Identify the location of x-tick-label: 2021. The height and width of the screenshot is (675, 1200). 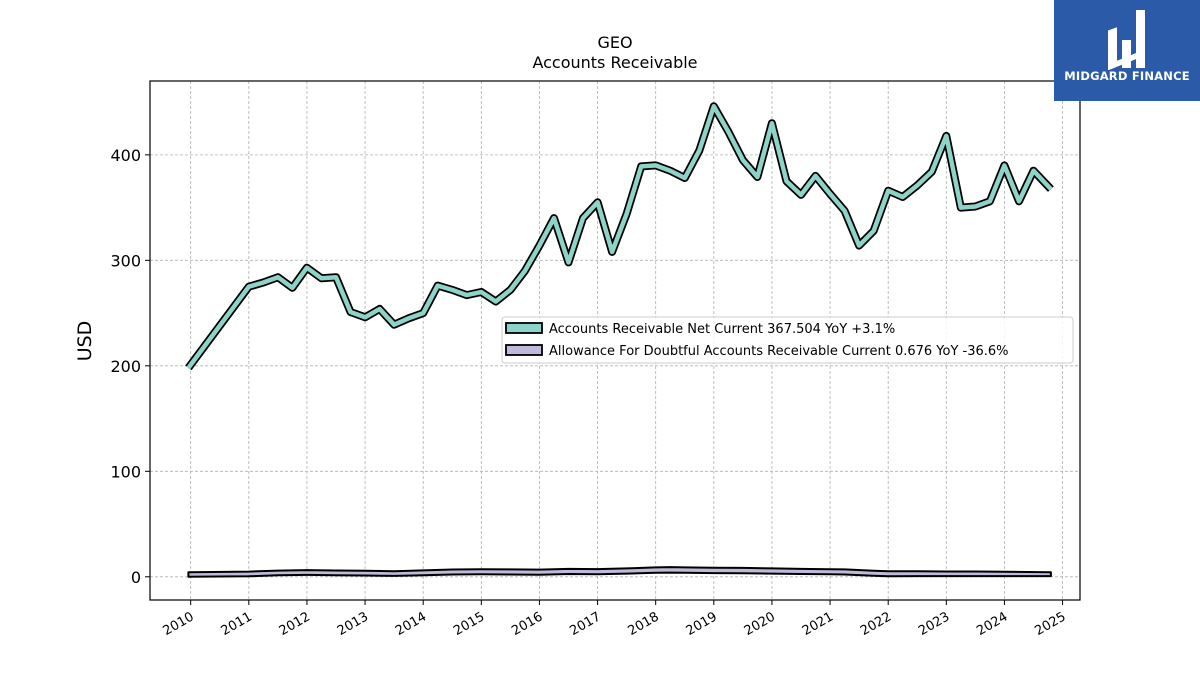
(818, 624).